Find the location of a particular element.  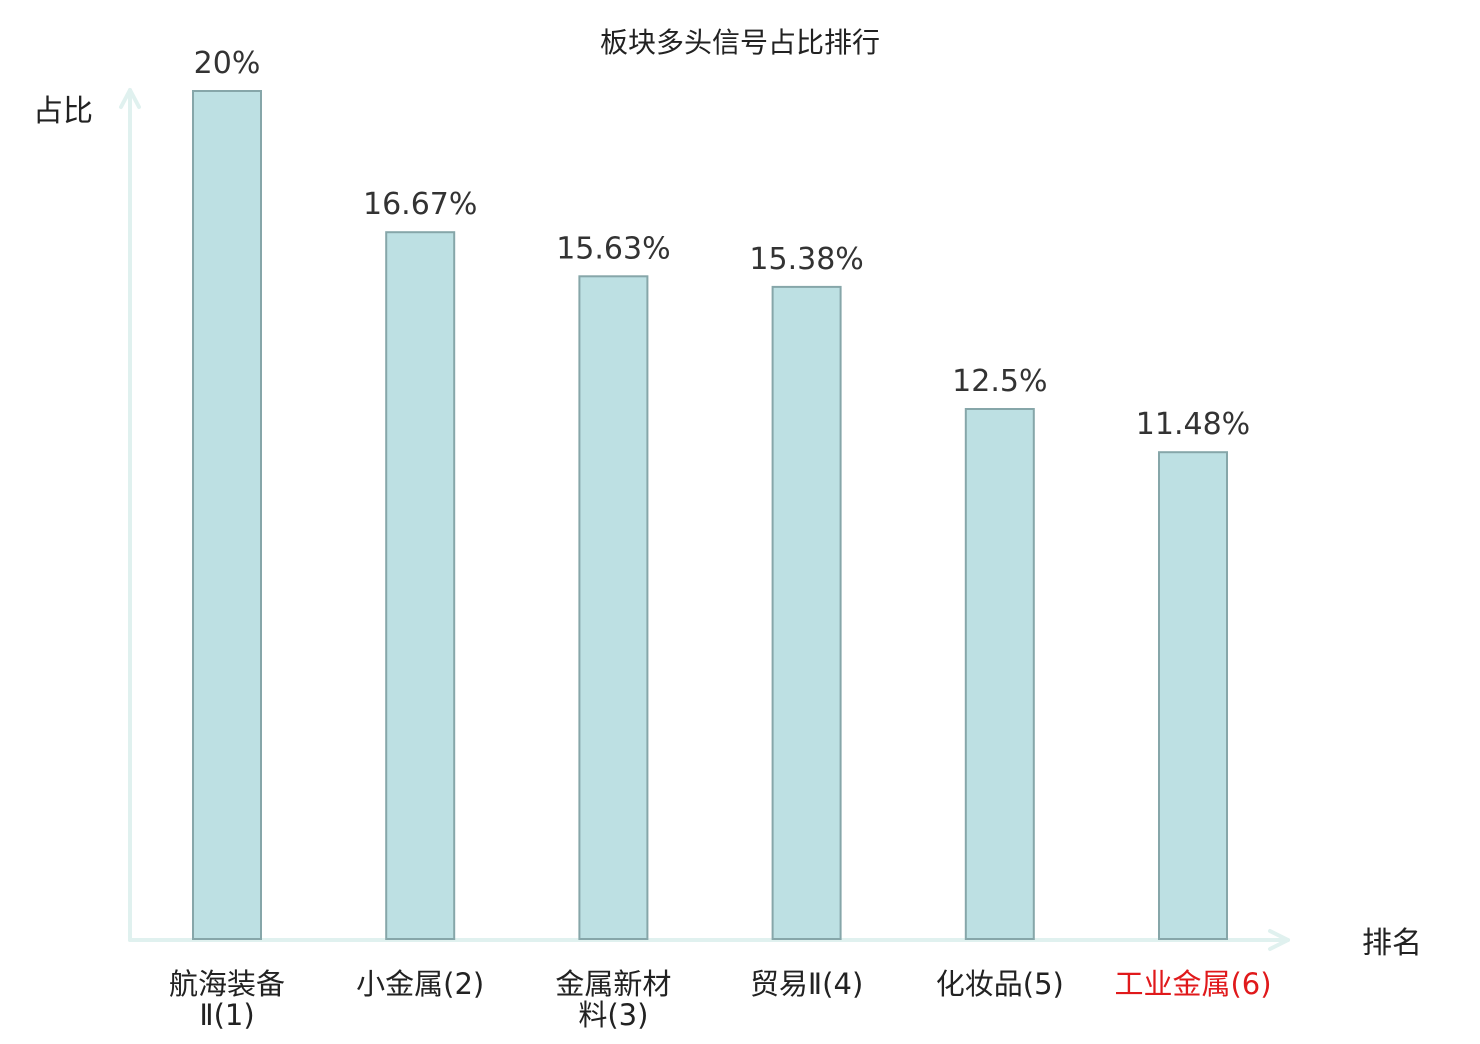

data-label-1: 20% is located at coordinates (227, 63).